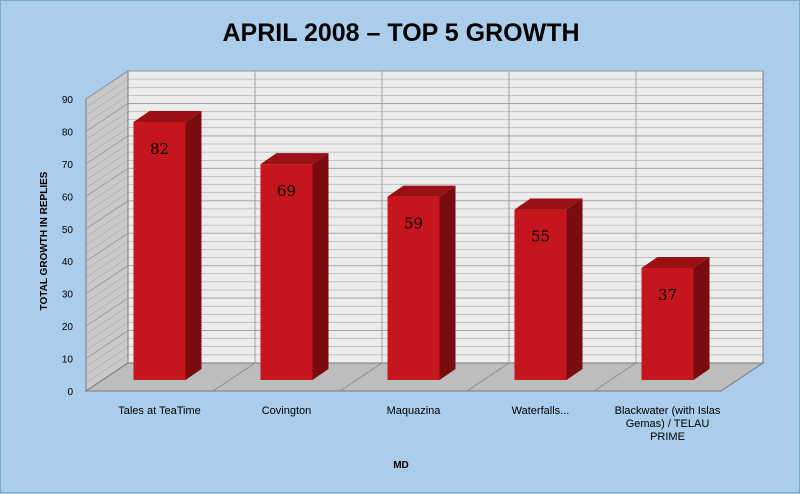 This screenshot has width=800, height=494. I want to click on x-category-label: Maquazina, so click(414, 411).